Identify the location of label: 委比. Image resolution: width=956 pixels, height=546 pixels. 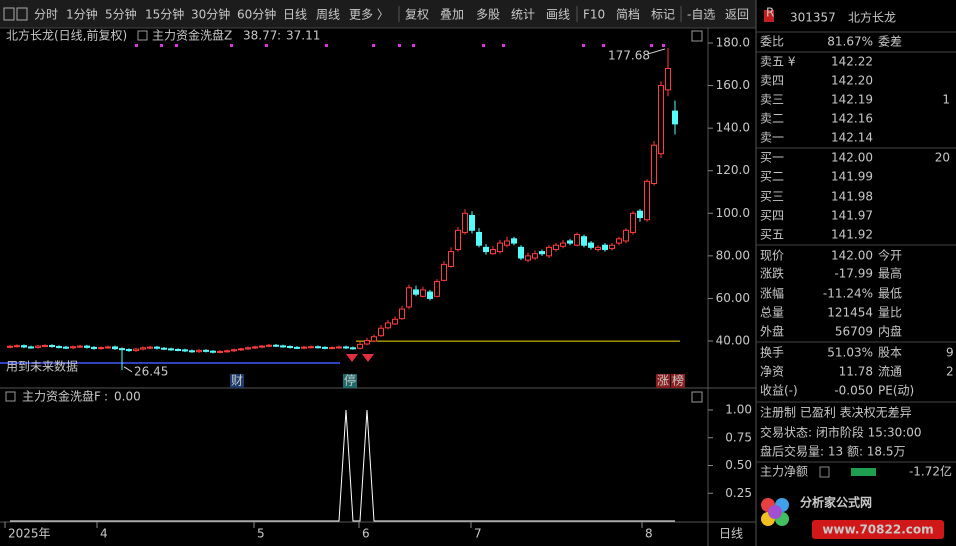
(772, 42).